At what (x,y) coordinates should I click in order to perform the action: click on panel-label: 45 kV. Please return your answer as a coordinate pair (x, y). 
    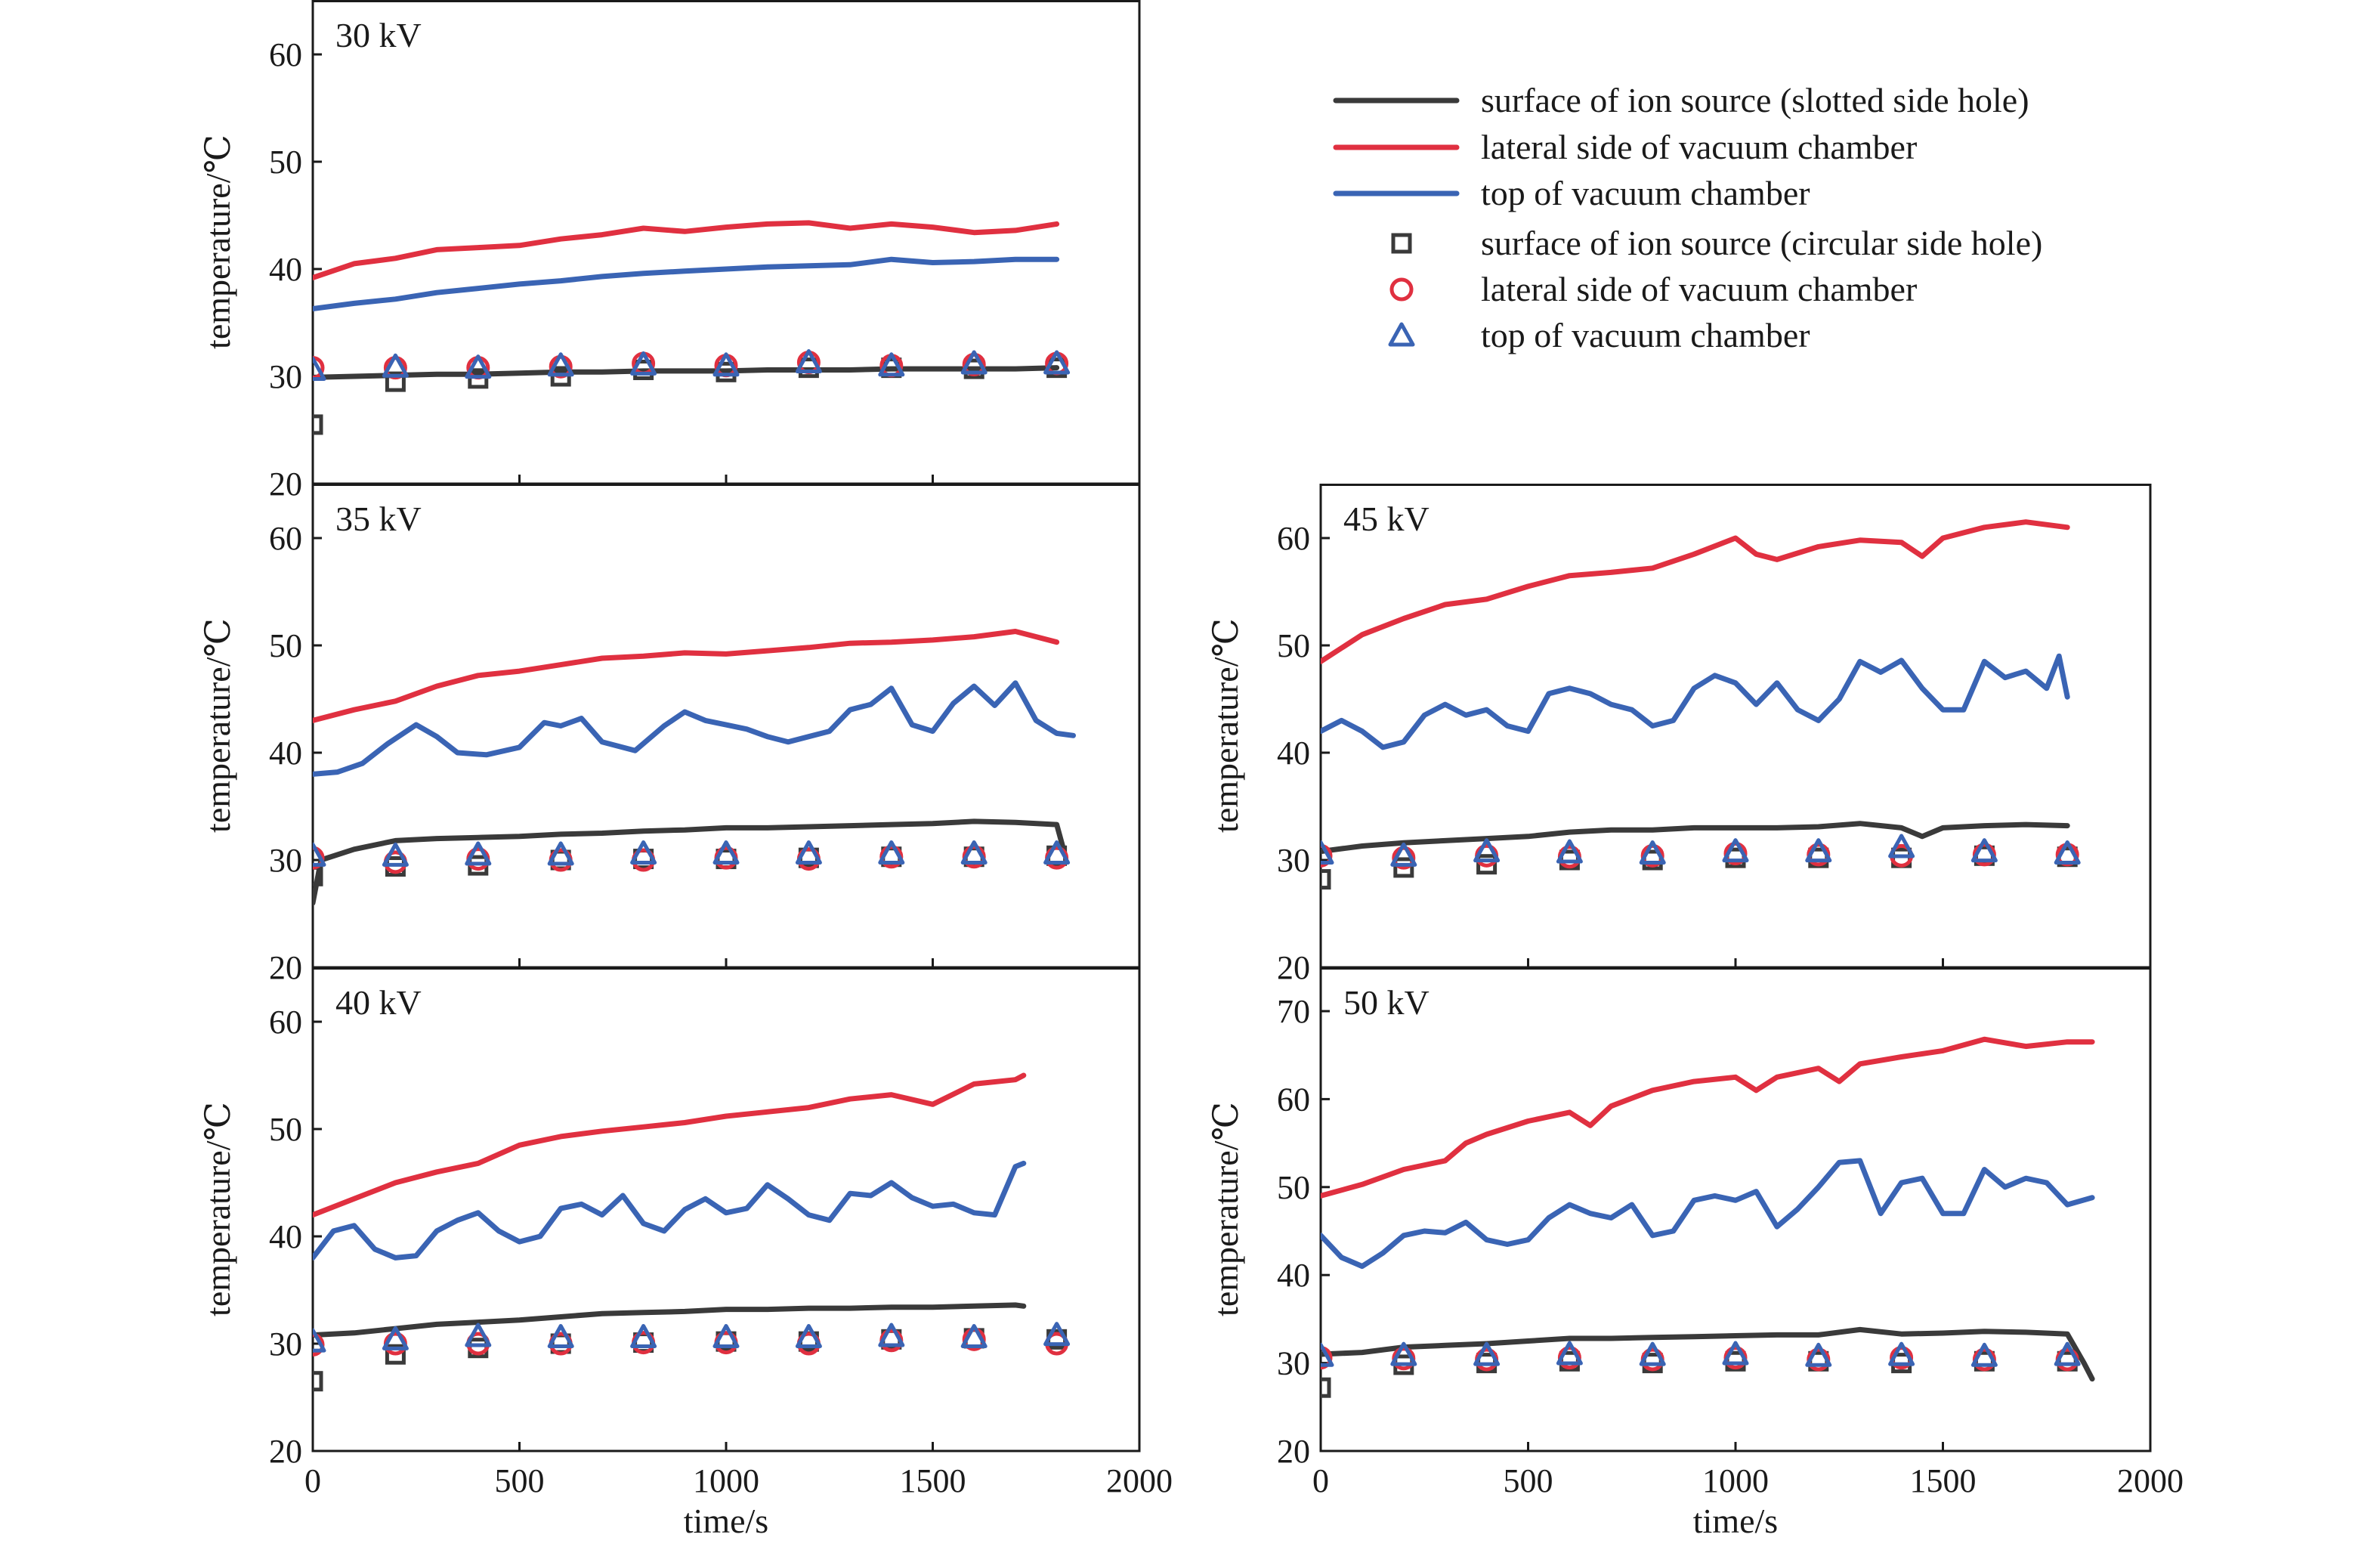
    Looking at the image, I should click on (1386, 519).